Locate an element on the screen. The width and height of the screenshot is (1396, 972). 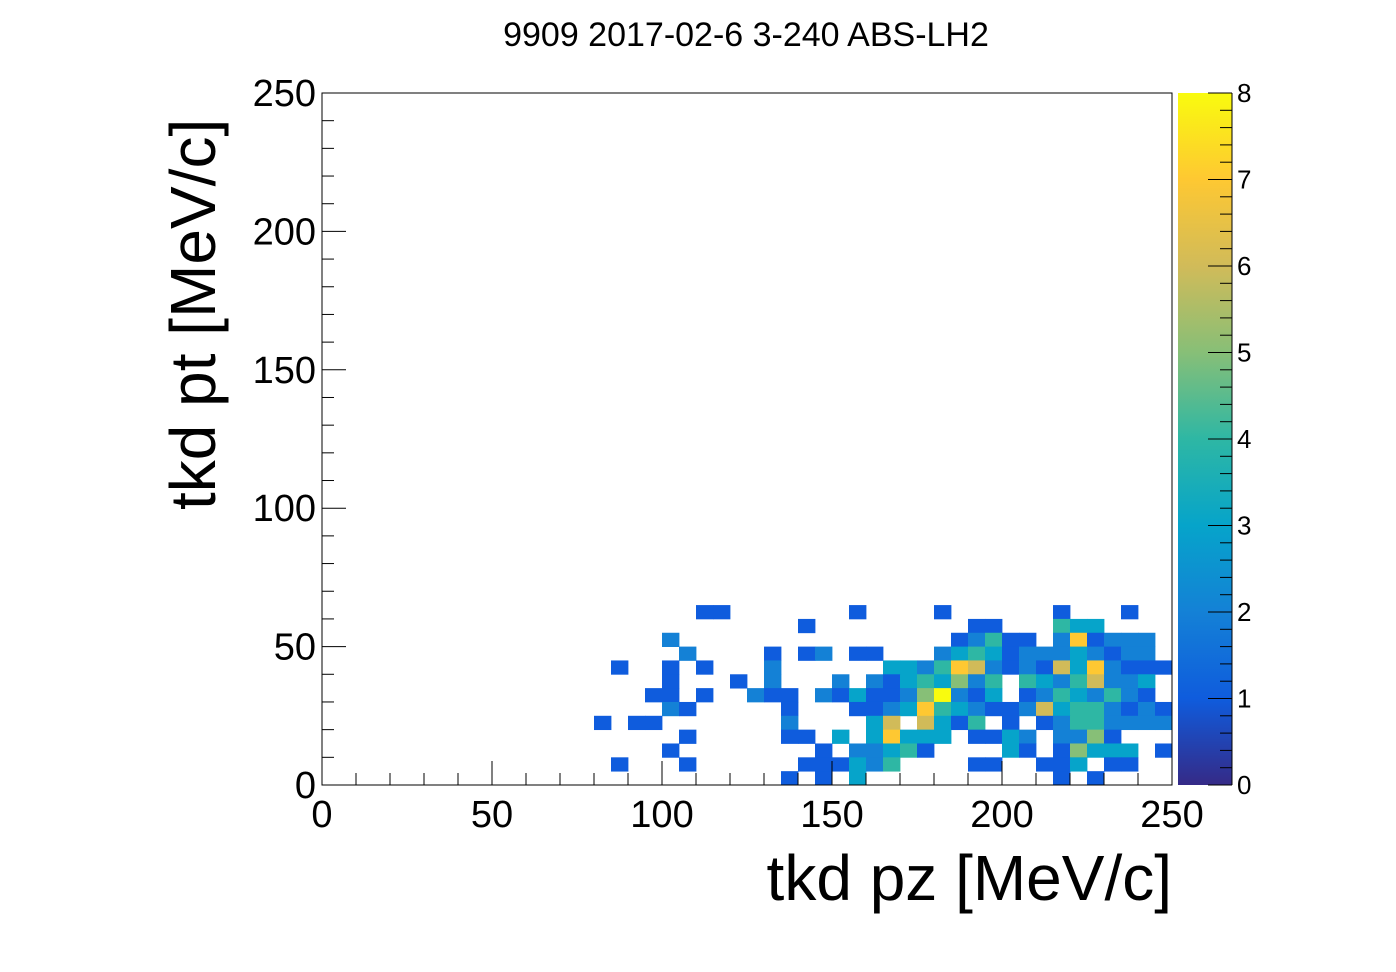
x-axis-title: tkd pz [MeV/c] is located at coordinates (969, 878).